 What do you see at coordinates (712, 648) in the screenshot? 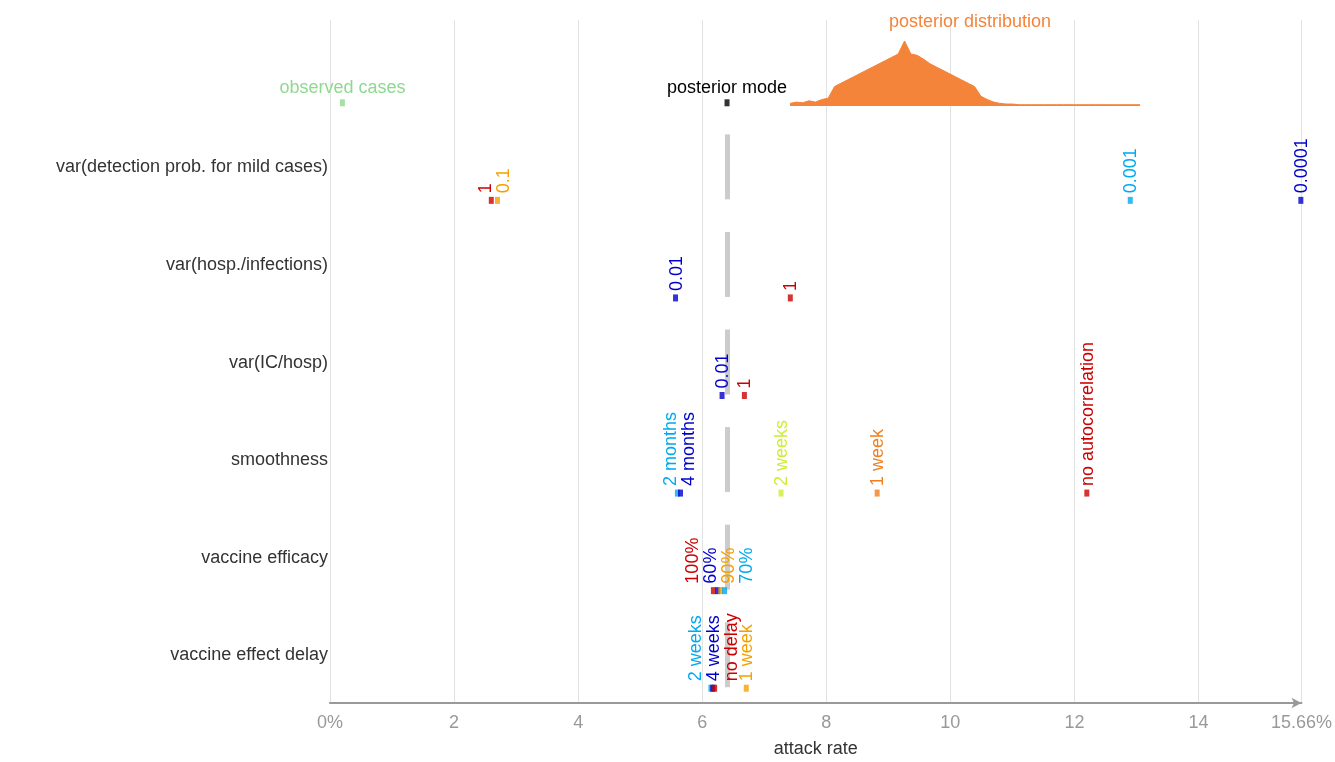
I see `text: 4 weeks` at bounding box center [712, 648].